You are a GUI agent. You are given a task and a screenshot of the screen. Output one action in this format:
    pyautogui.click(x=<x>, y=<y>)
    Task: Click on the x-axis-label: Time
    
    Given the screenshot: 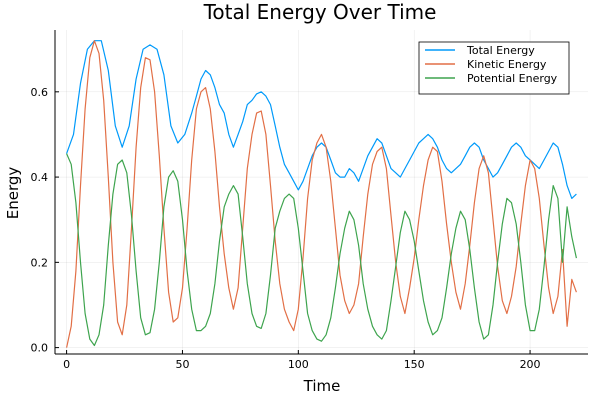 What is the action you would take?
    pyautogui.click(x=322, y=386)
    